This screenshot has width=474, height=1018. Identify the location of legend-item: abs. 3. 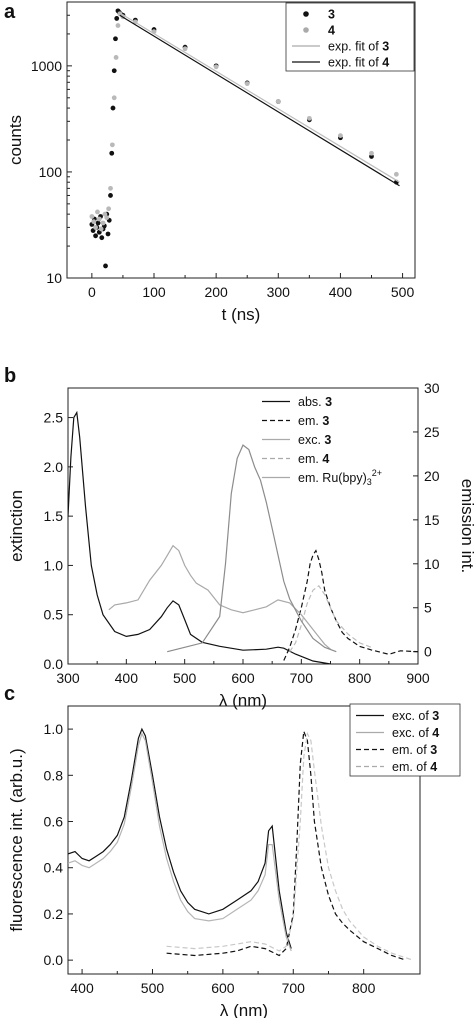
(297, 402).